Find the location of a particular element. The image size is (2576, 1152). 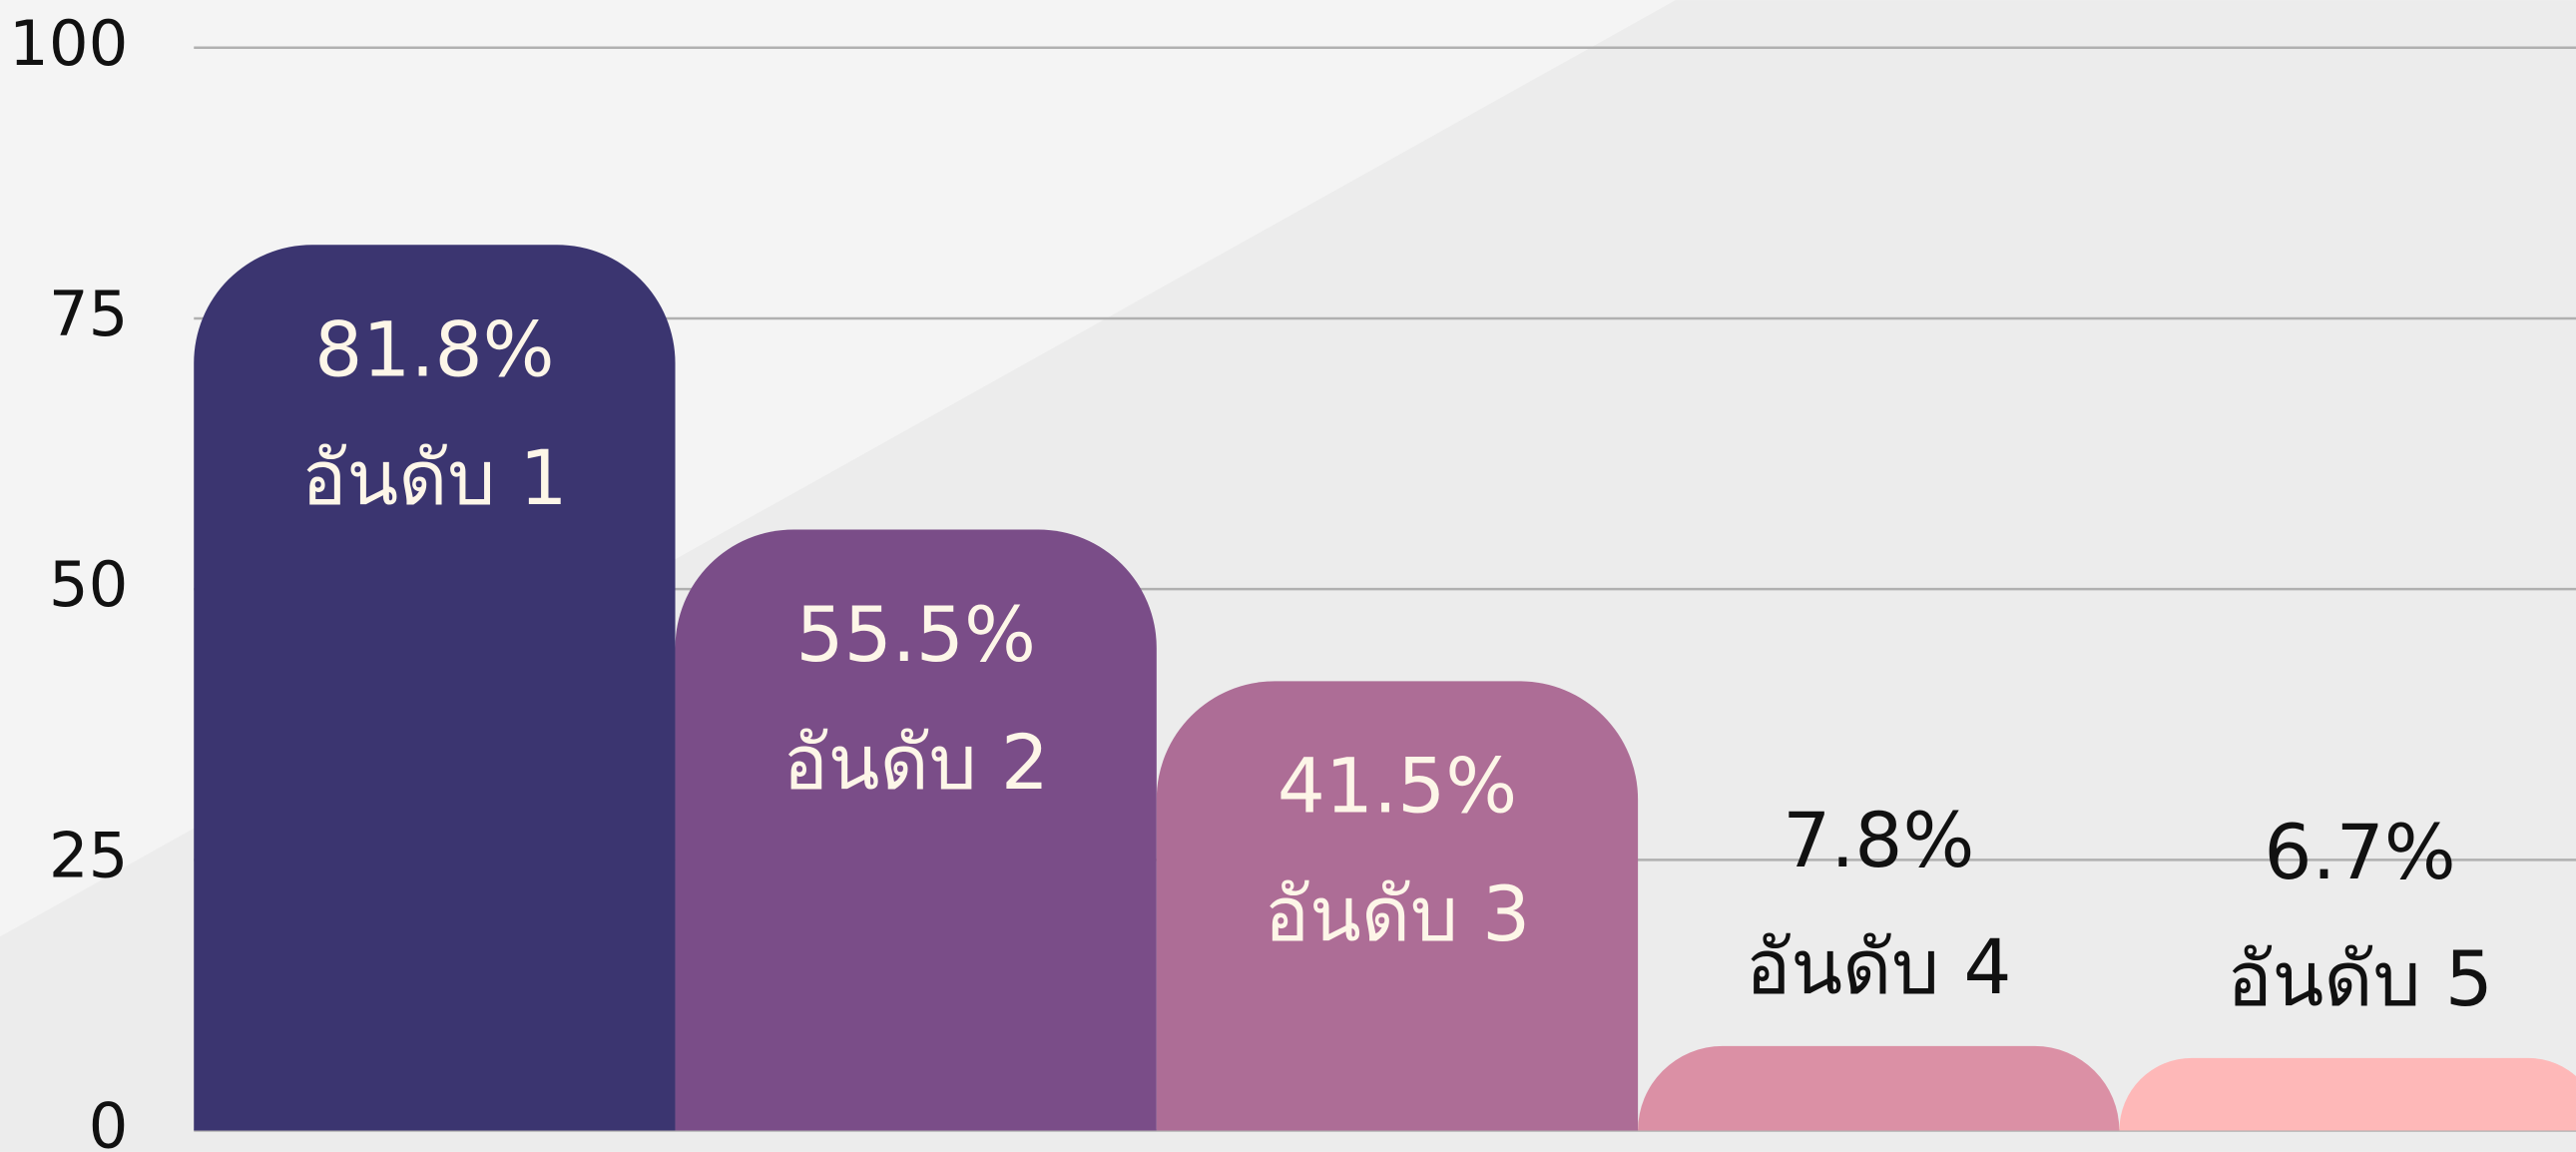

value-label: 6.7% is located at coordinates (2360, 853).